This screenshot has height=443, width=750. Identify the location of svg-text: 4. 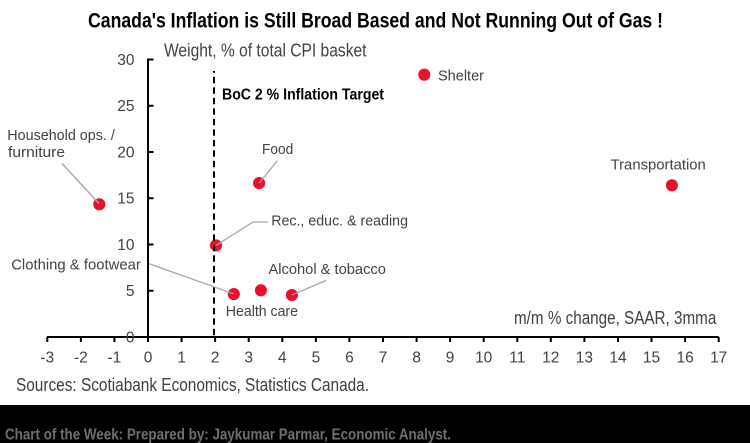
(282, 357).